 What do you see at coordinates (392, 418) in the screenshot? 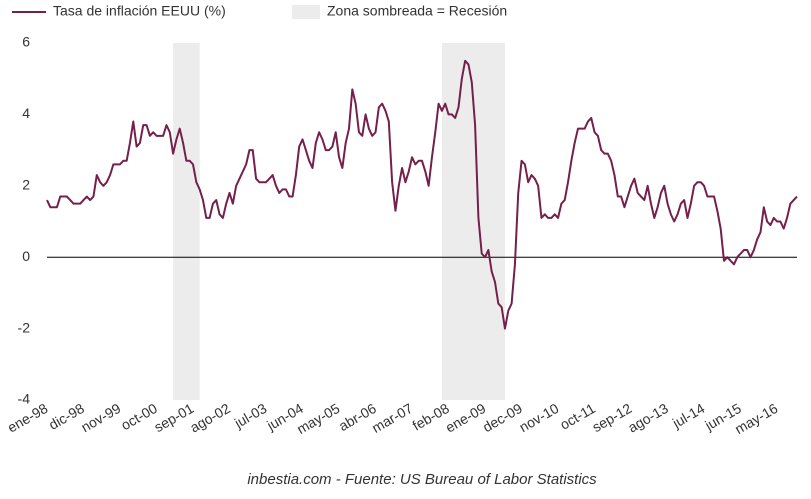
I see `x-tick-label: mar-07` at bounding box center [392, 418].